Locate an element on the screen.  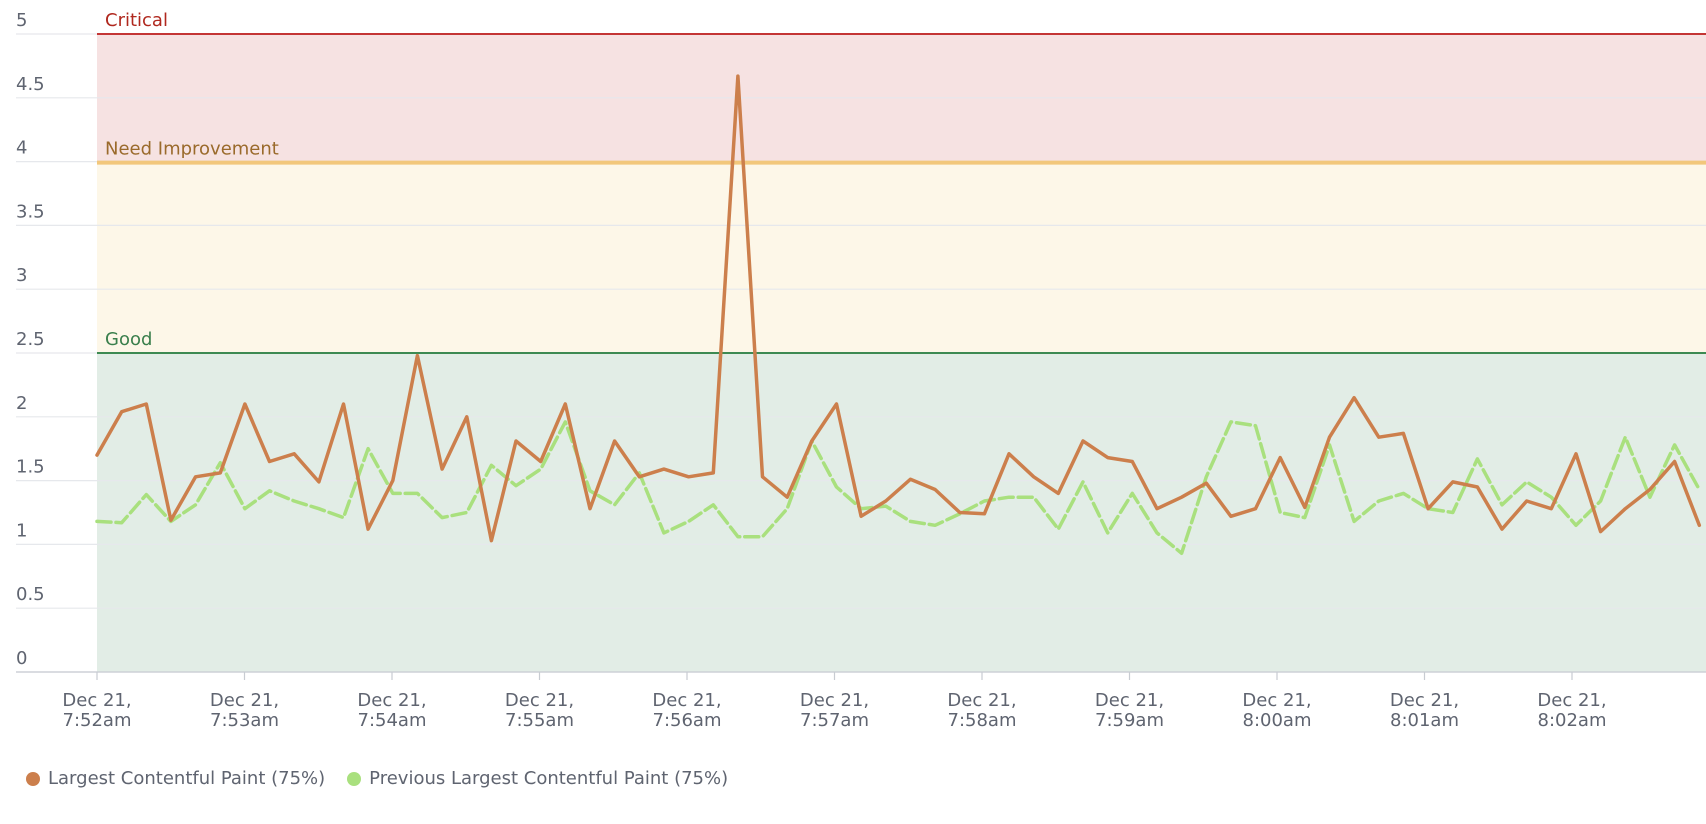
x-tick-time: 7:57am is located at coordinates (834, 720).